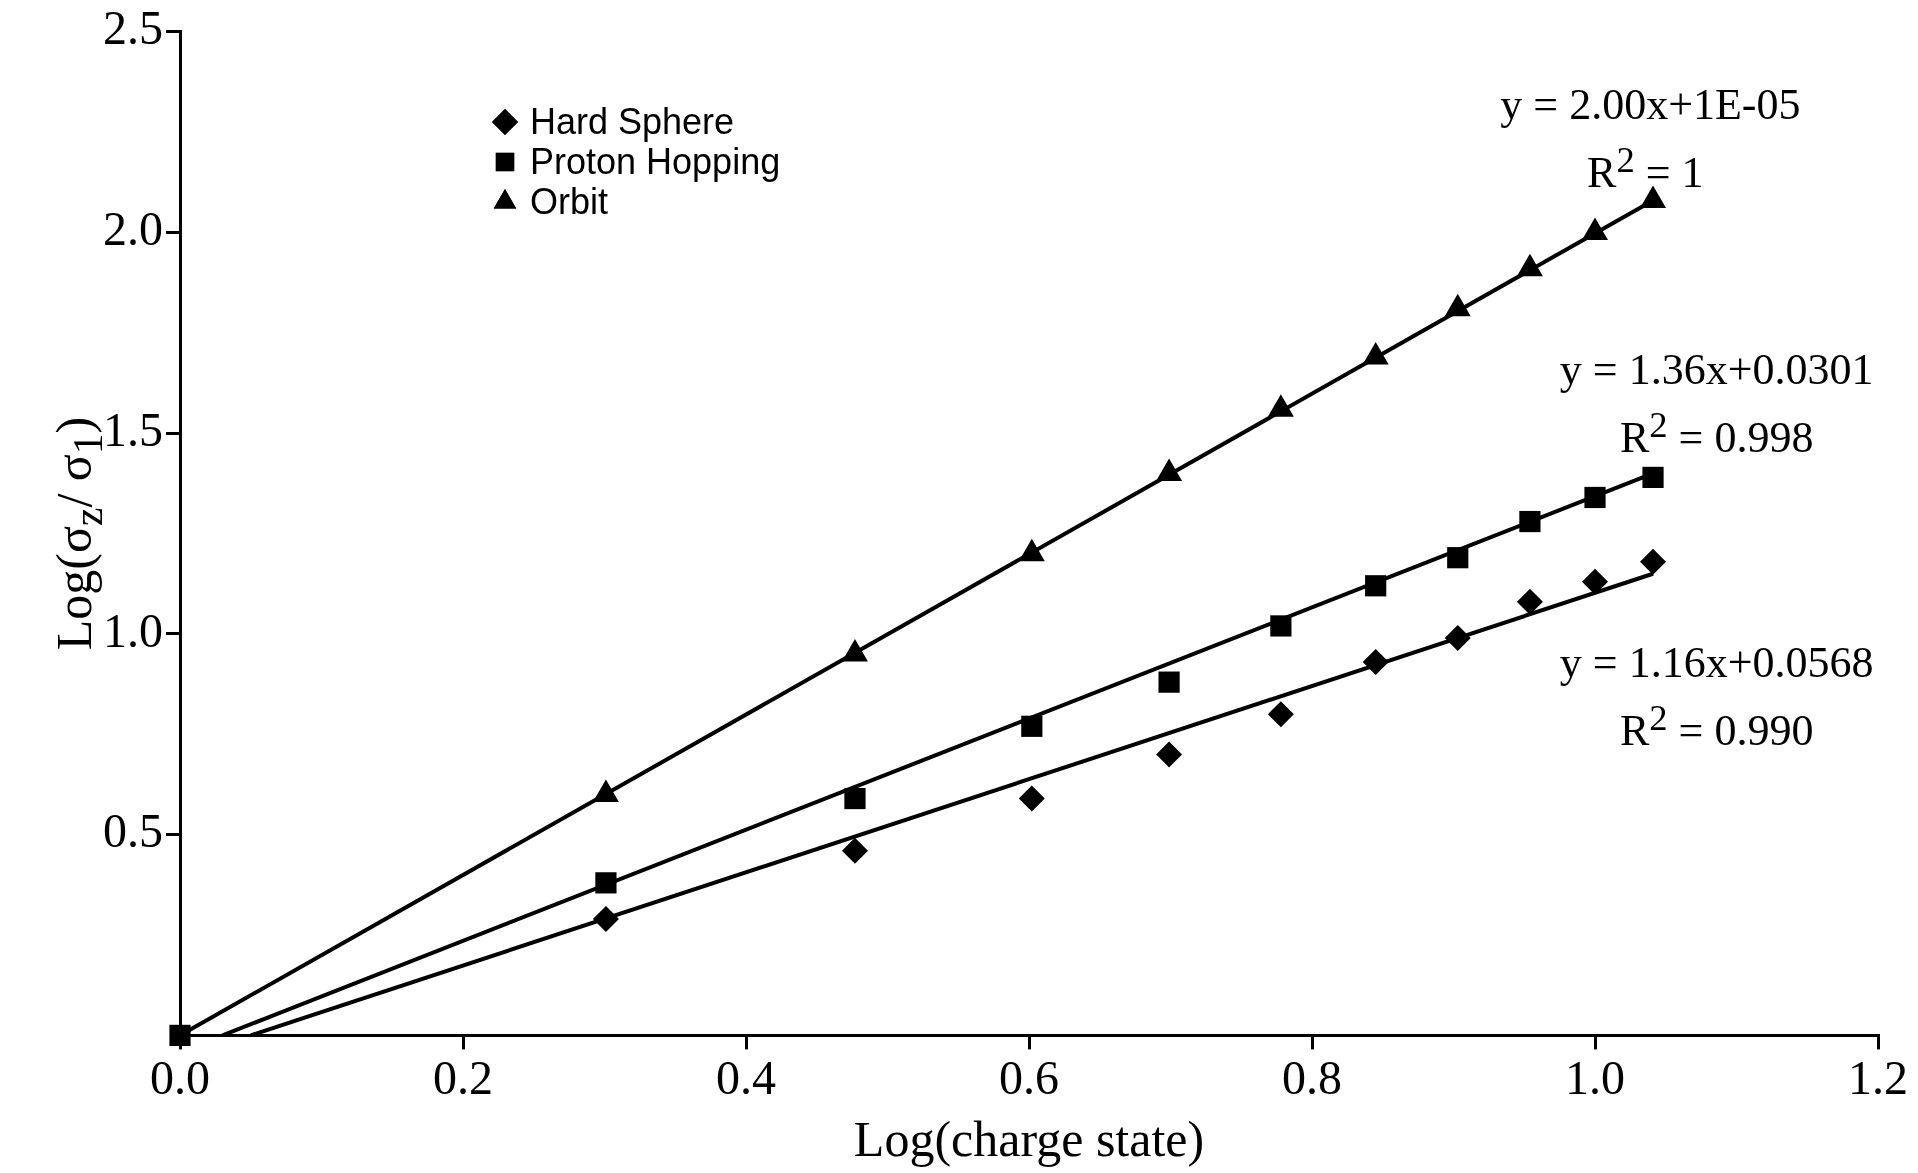  What do you see at coordinates (569, 201) in the screenshot?
I see `legend-label: Orbit` at bounding box center [569, 201].